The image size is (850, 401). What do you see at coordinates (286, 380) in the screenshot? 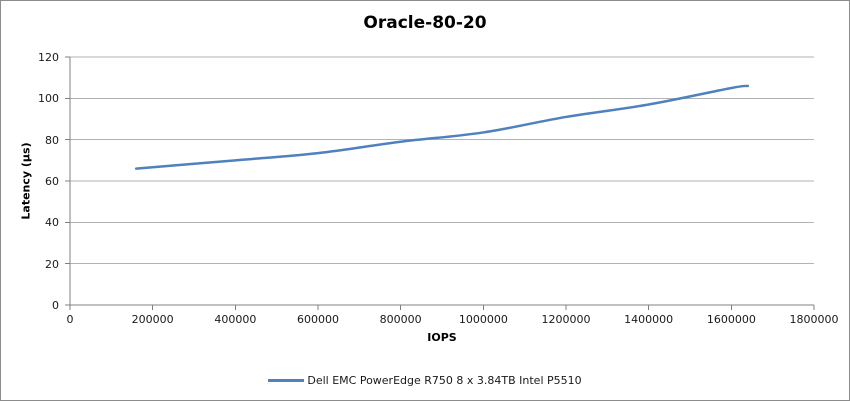
I see `legend-line-marker` at bounding box center [286, 380].